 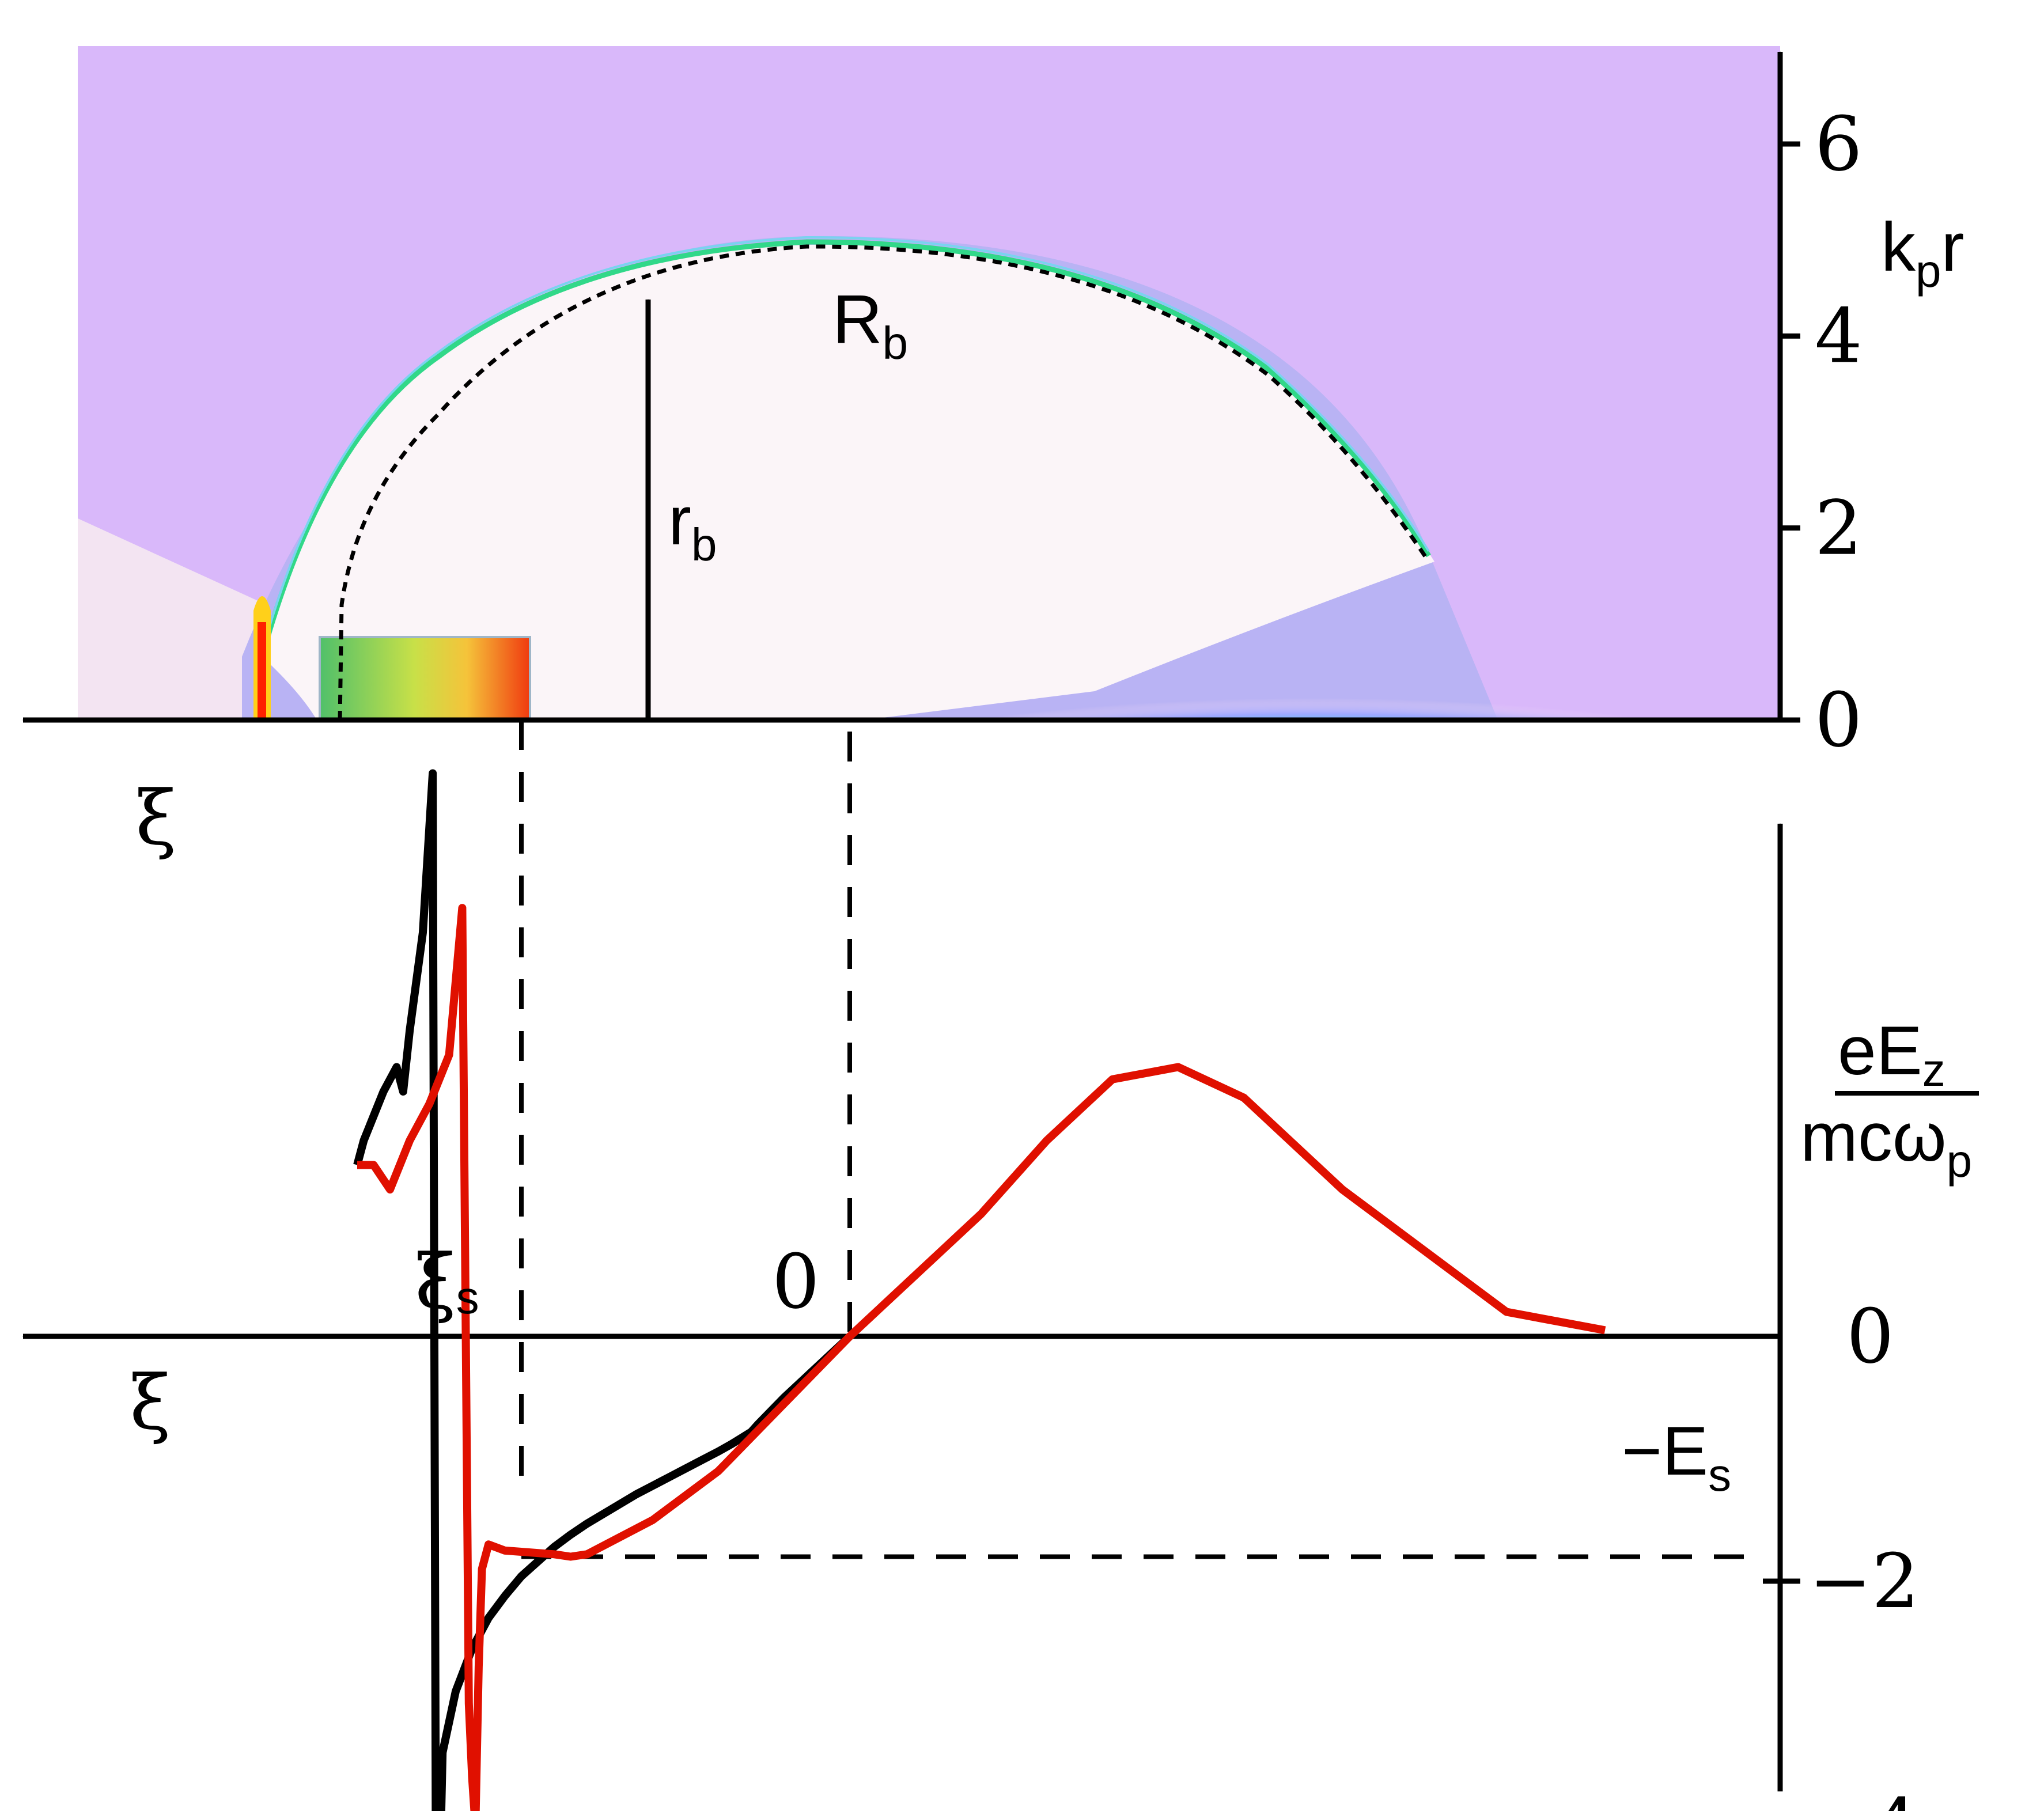 What do you see at coordinates (1880, 1050) in the screenshot?
I see `ylabel-num-main: eE` at bounding box center [1880, 1050].